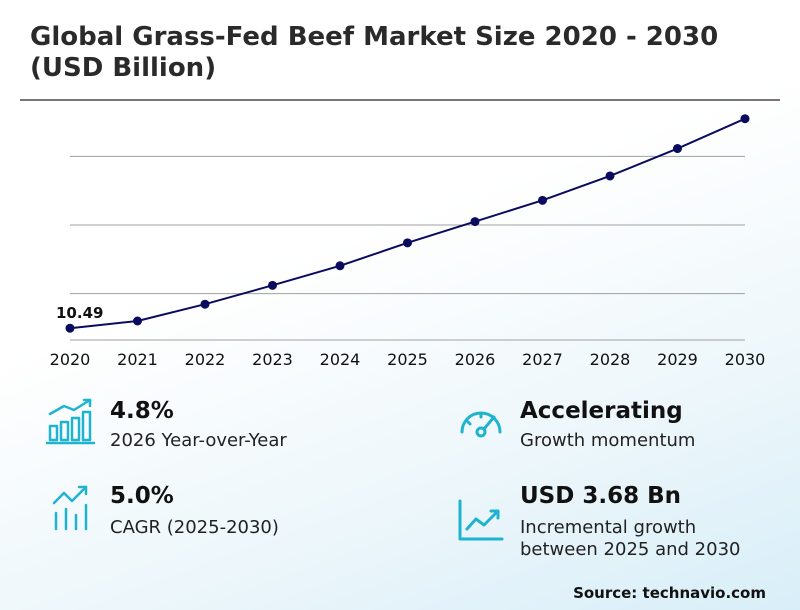 This screenshot has width=800, height=610. What do you see at coordinates (272, 359) in the screenshot?
I see `x-tick-label-2023: 2023` at bounding box center [272, 359].